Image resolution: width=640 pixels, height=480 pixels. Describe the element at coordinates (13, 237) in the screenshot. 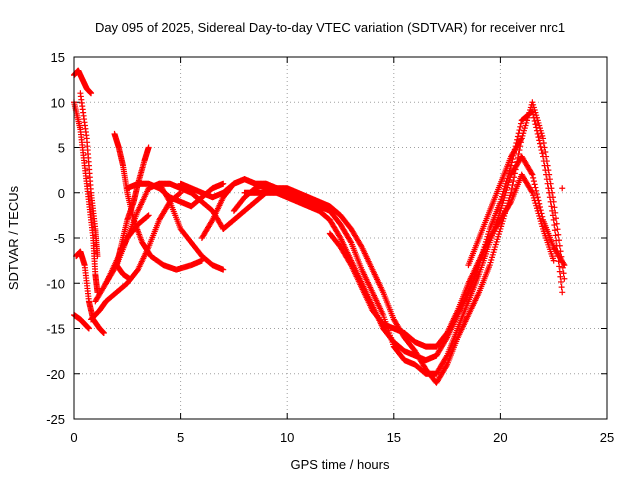

I see `y-axis-label: SDTVAR / TECUs` at that location.